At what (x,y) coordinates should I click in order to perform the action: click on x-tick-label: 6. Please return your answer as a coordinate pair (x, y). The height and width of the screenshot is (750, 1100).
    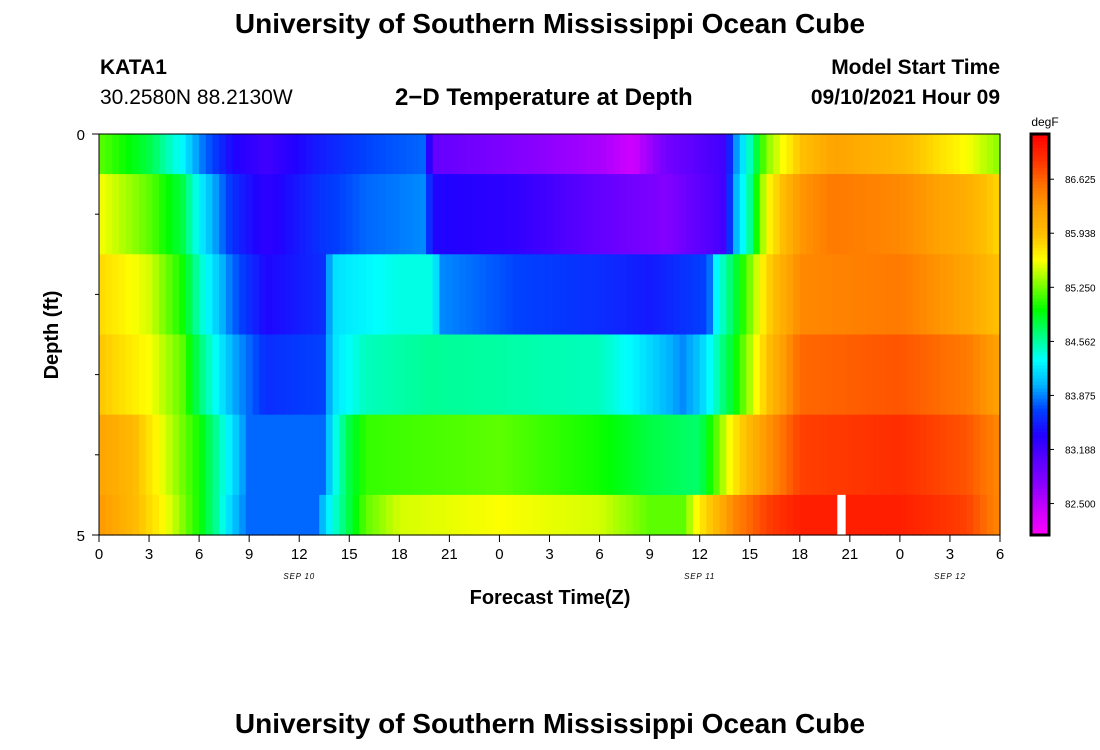
    Looking at the image, I should click on (599, 554).